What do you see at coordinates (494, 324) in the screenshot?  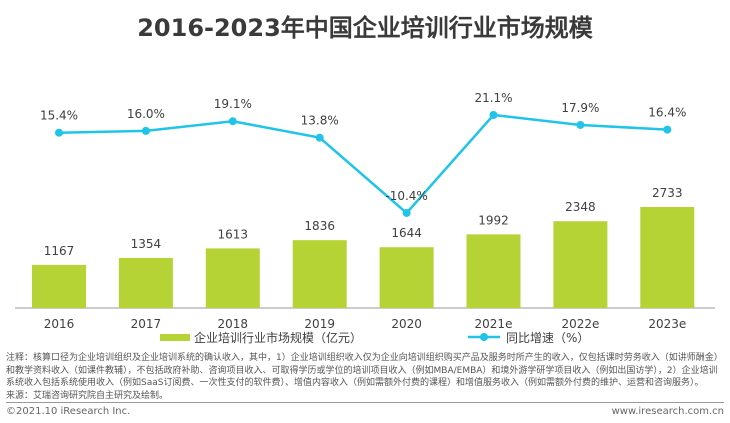 I see `x-tick-label: 2021e` at bounding box center [494, 324].